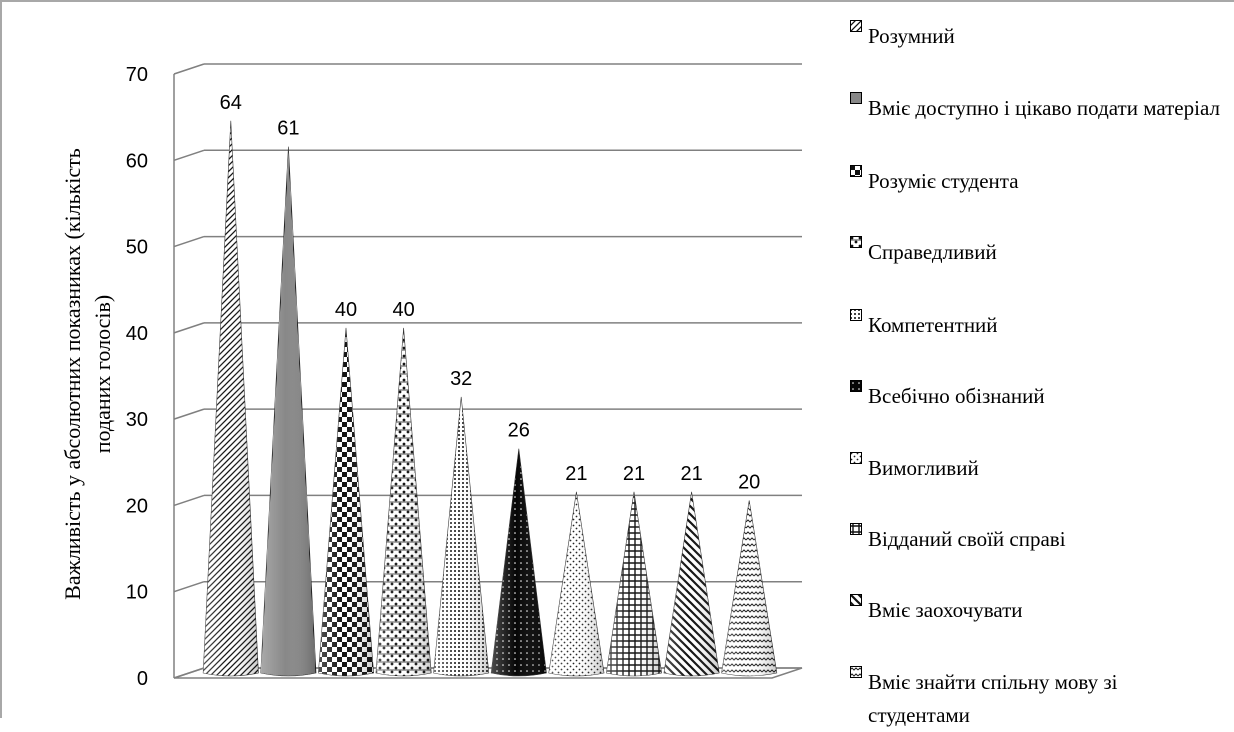 This screenshot has height=732, width=1234. What do you see at coordinates (137, 420) in the screenshot?
I see `y-tick-label: 30` at bounding box center [137, 420].